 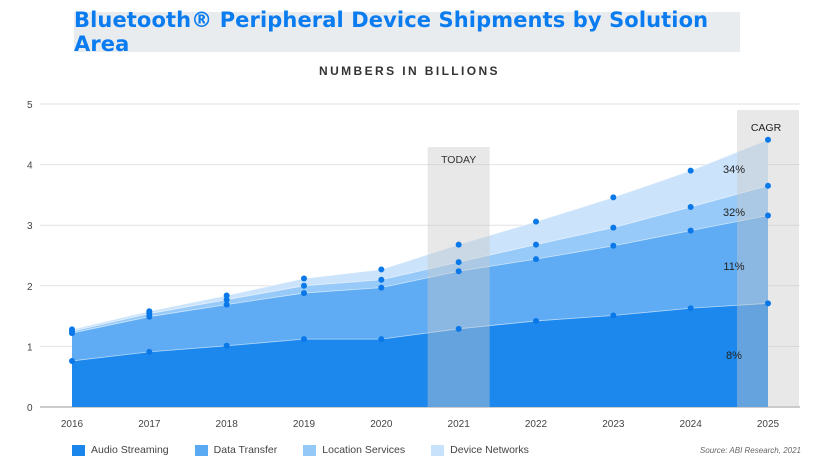 I want to click on point-audio-streaming-2019, so click(x=304, y=339).